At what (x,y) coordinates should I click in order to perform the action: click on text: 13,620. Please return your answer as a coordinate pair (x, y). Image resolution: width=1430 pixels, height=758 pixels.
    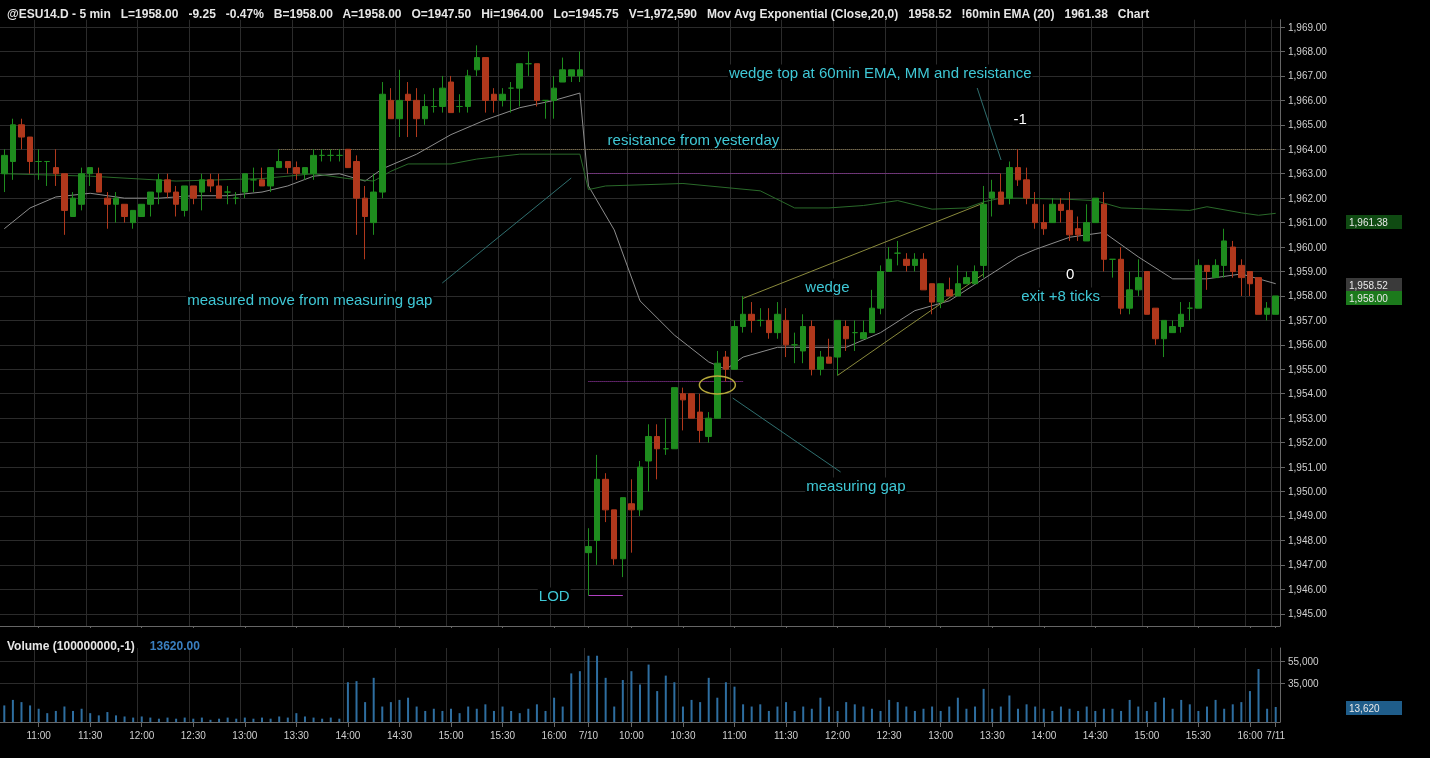
    Looking at the image, I should click on (1365, 708).